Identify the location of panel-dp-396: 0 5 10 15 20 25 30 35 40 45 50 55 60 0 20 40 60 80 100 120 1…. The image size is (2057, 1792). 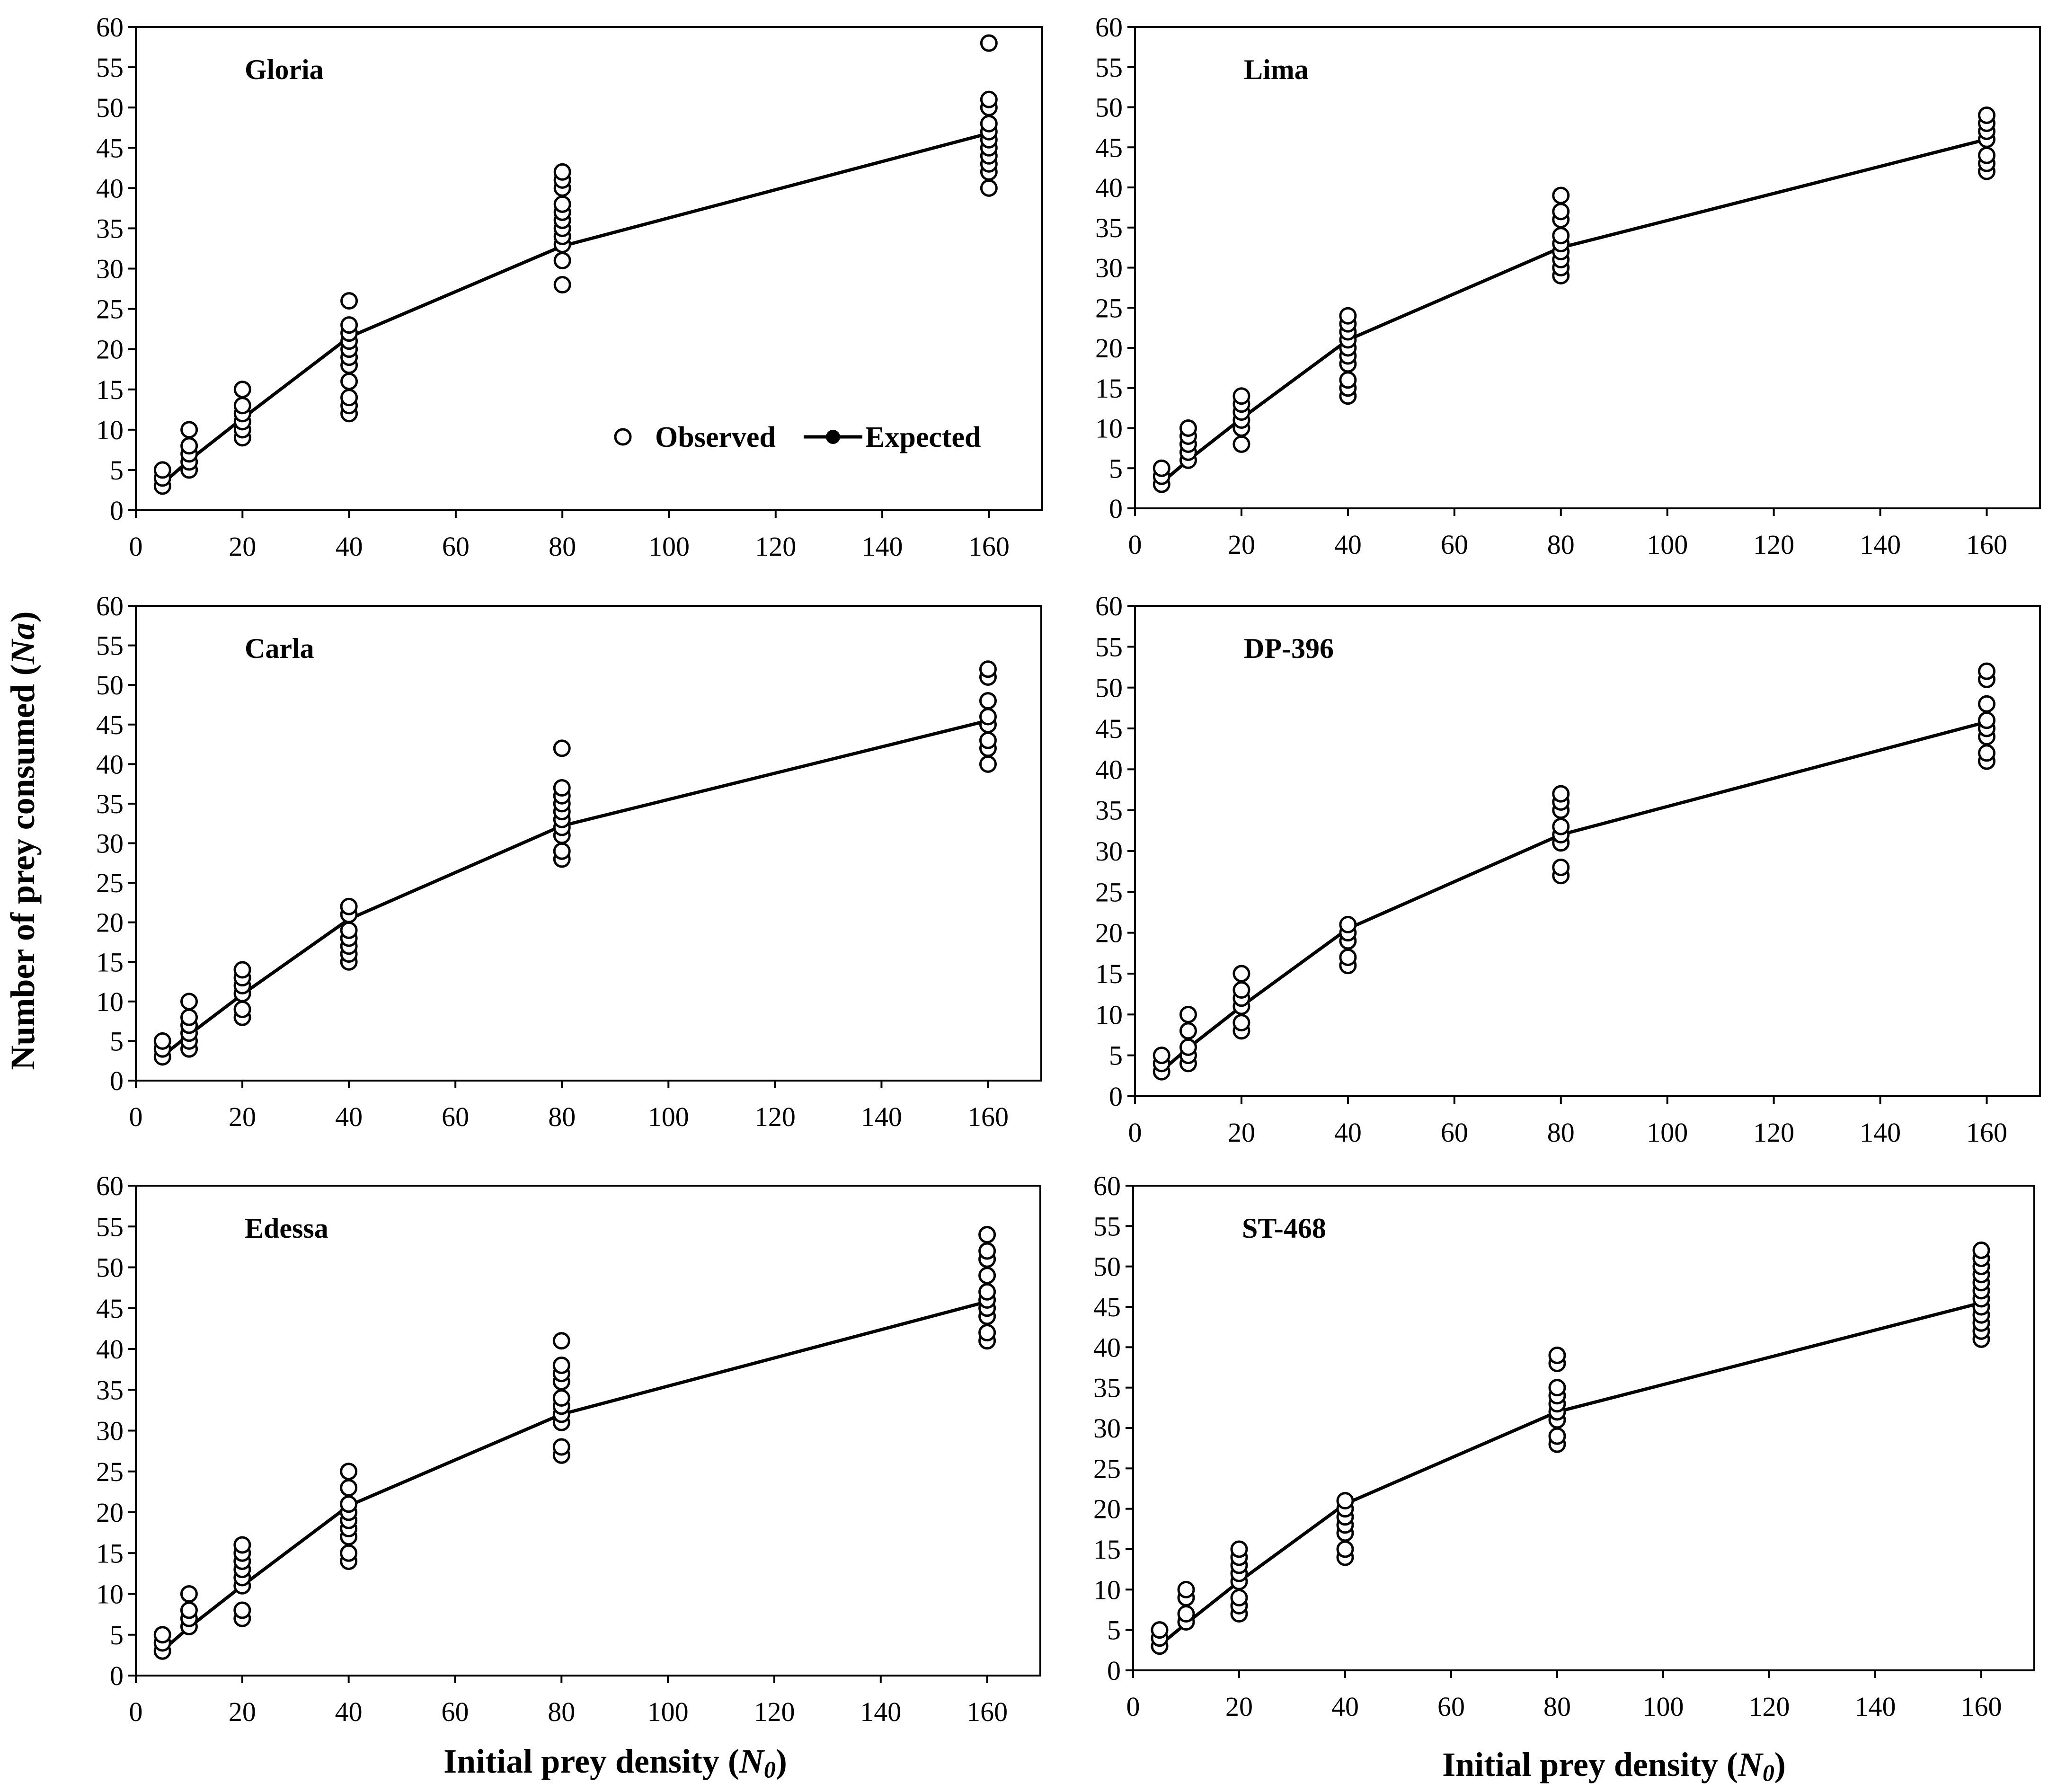
(1568, 870).